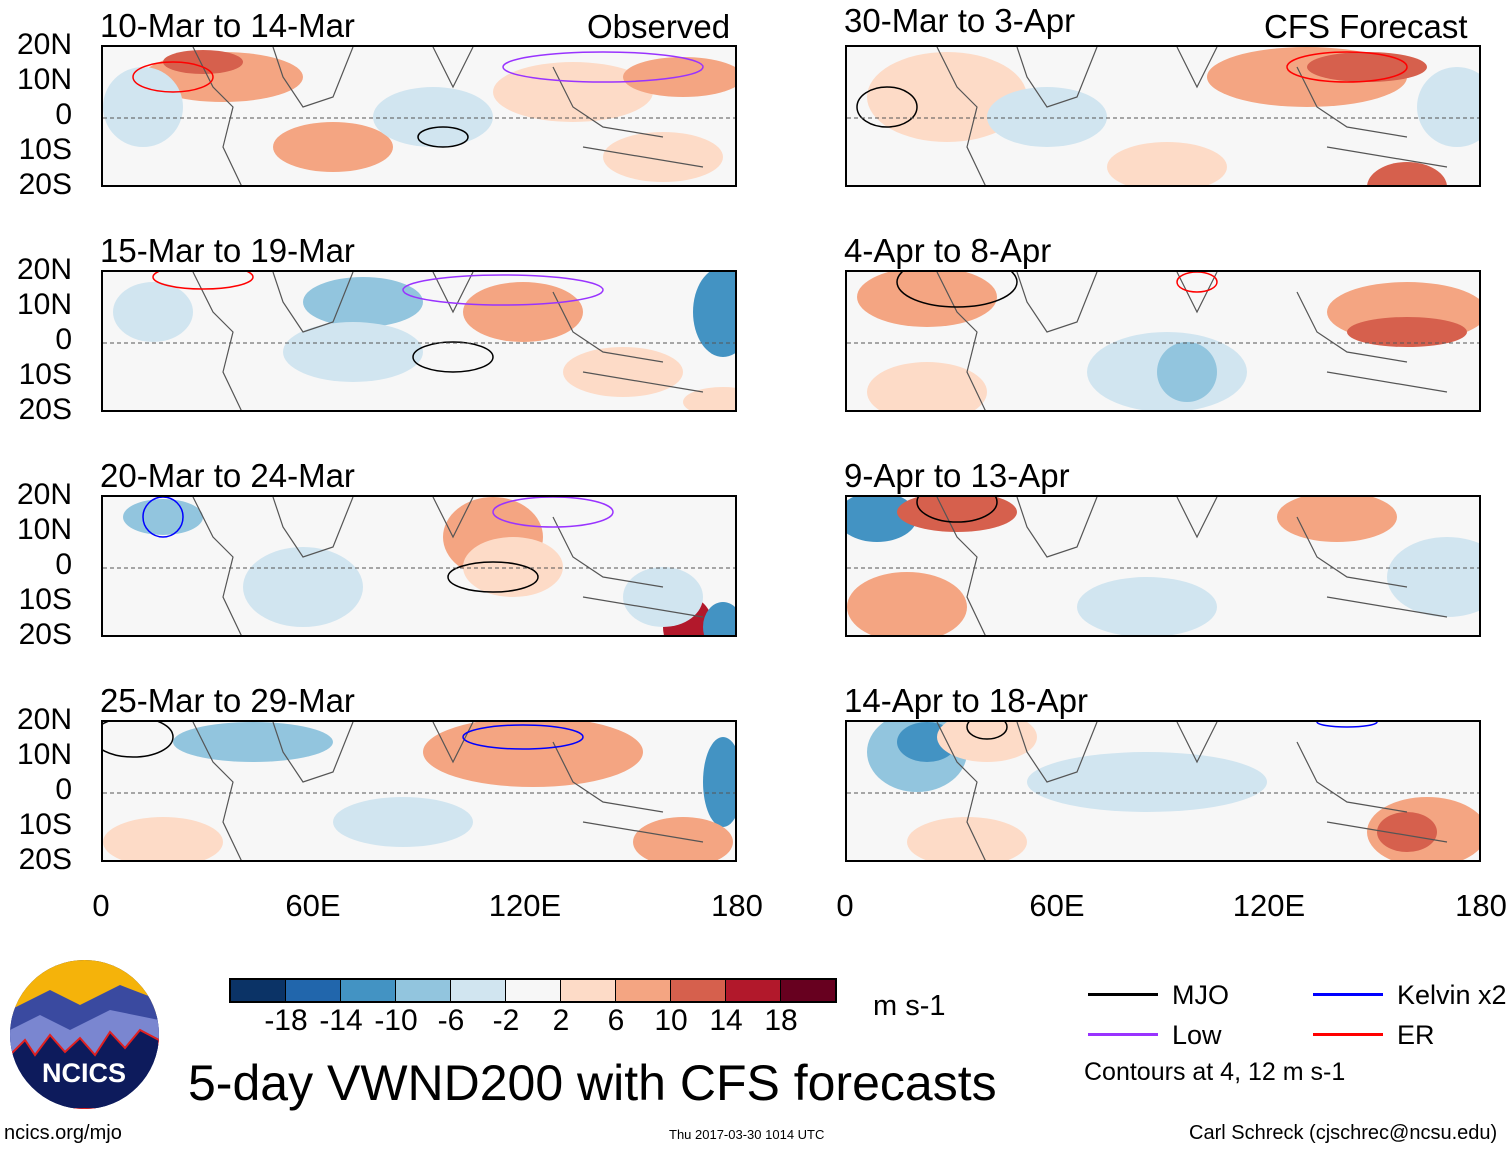  I want to click on colorbar, so click(533, 990).